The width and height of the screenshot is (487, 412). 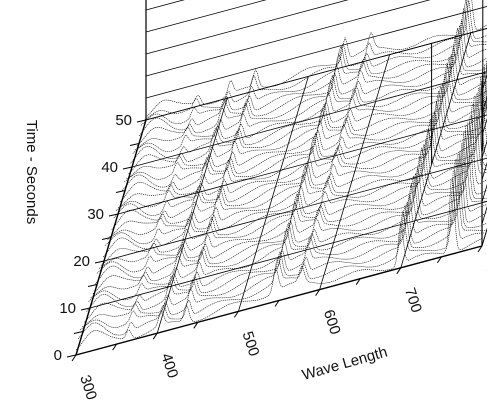 I want to click on y-tick-label: 20, so click(x=81, y=261).